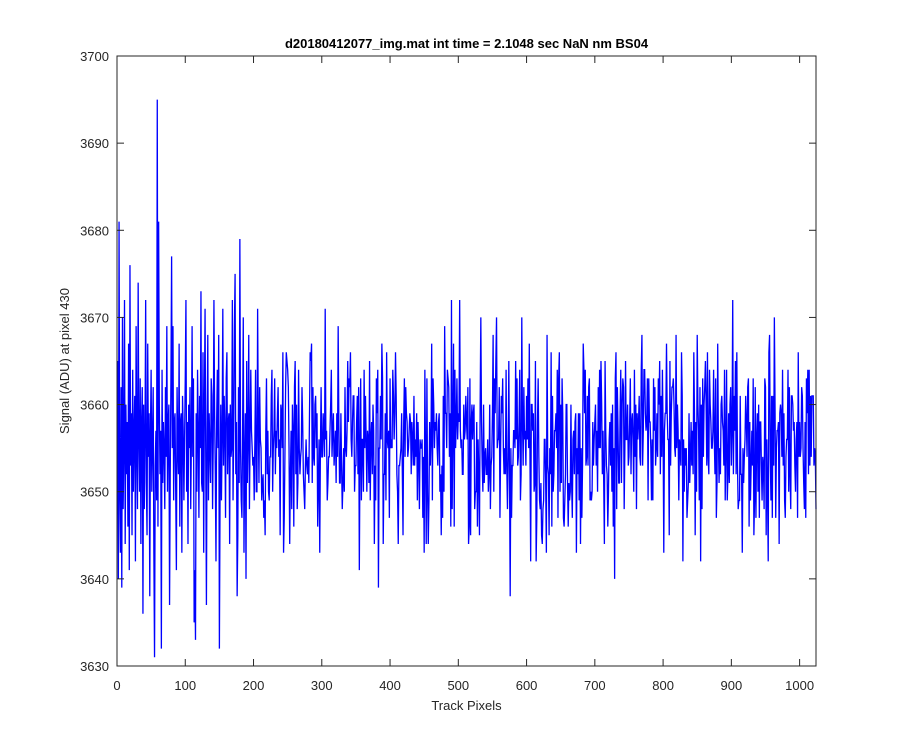  Describe the element at coordinates (64, 361) in the screenshot. I see `y-axis-label: Signal (ADU) at pixel 430` at that location.